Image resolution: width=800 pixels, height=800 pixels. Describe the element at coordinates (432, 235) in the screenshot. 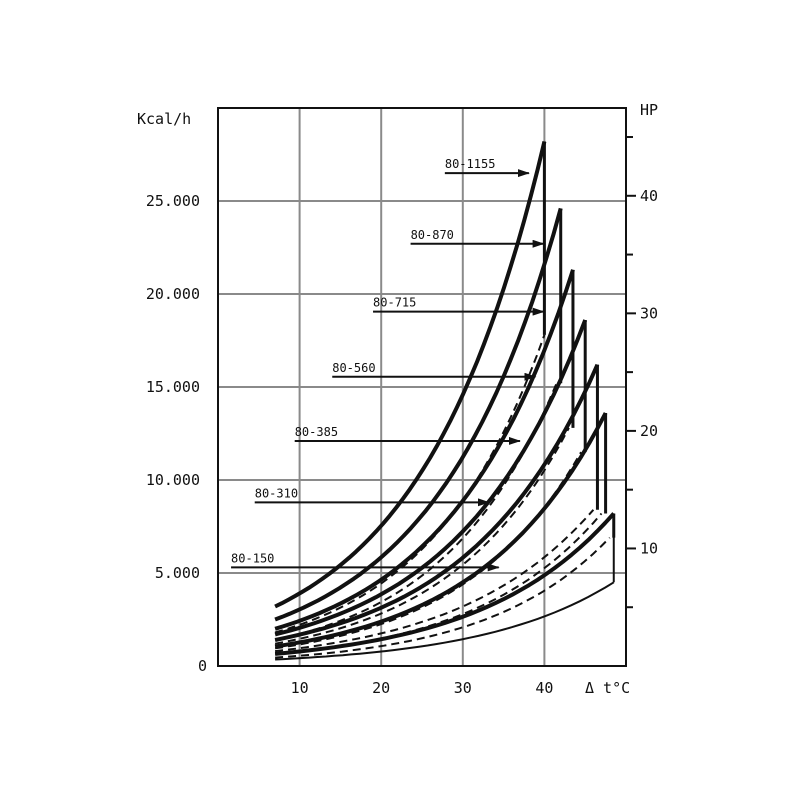

I see `series-label: 80-870` at that location.